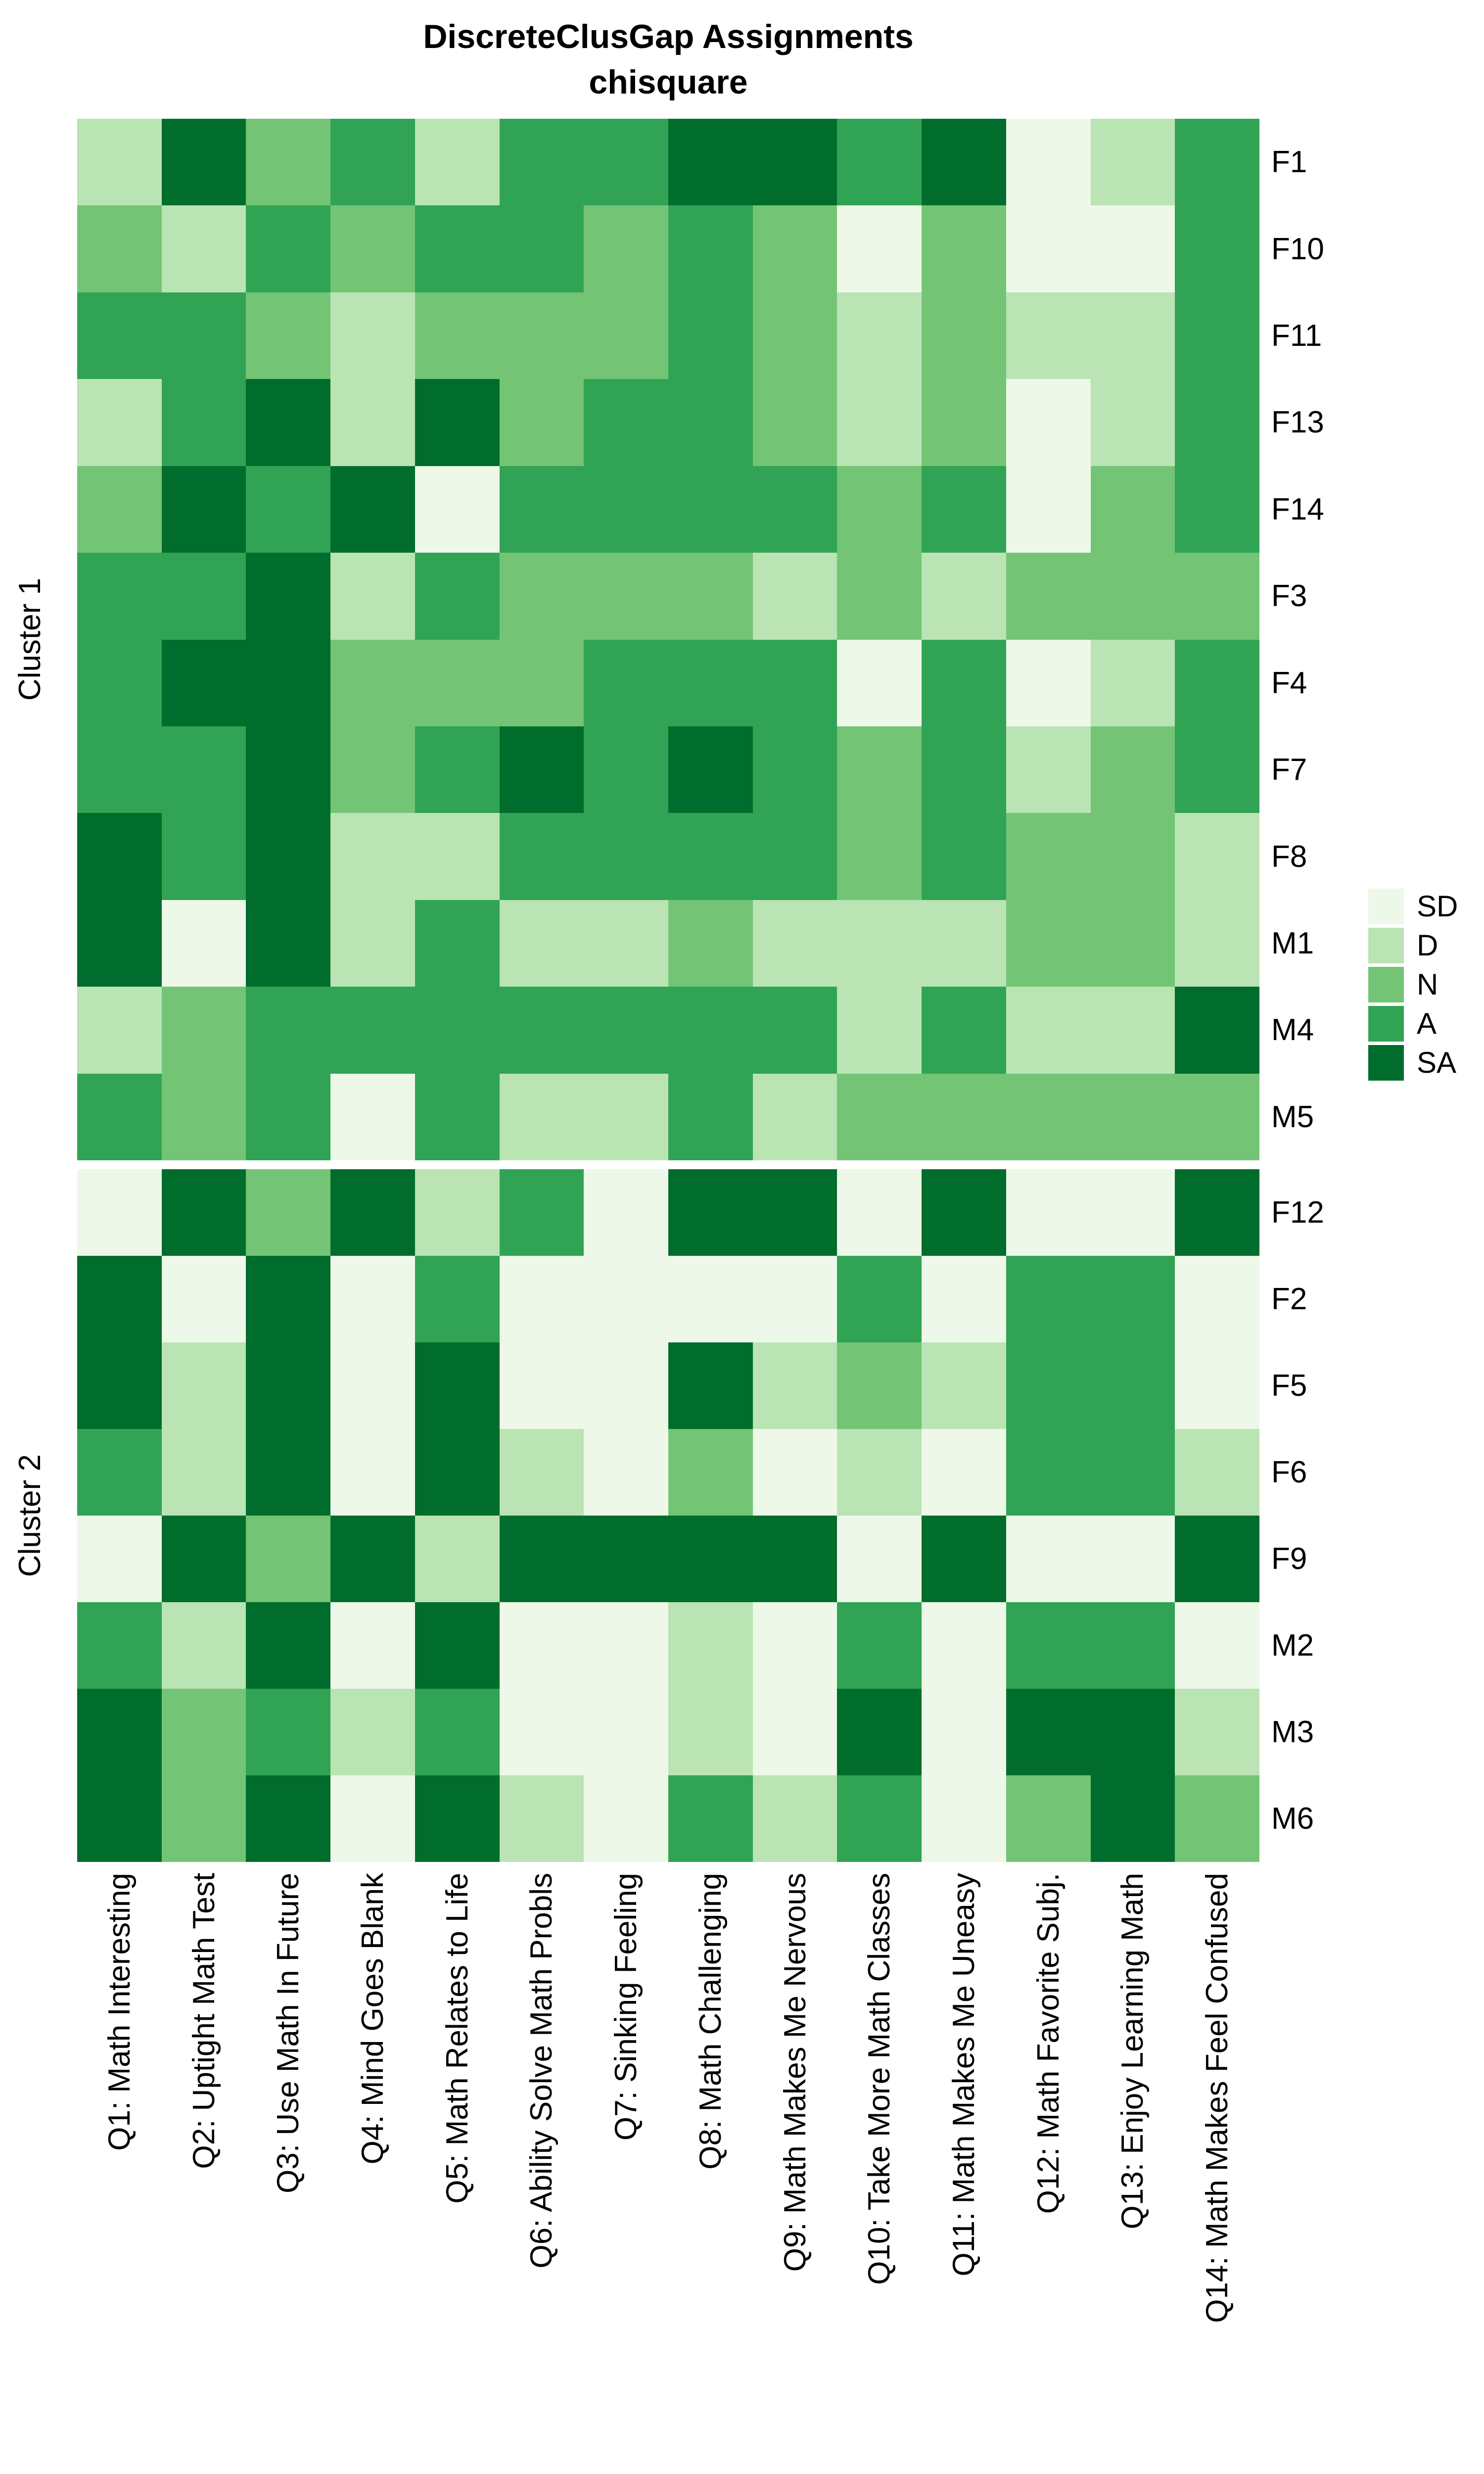  What do you see at coordinates (1289, 857) in the screenshot?
I see `row-label: F8` at bounding box center [1289, 857].